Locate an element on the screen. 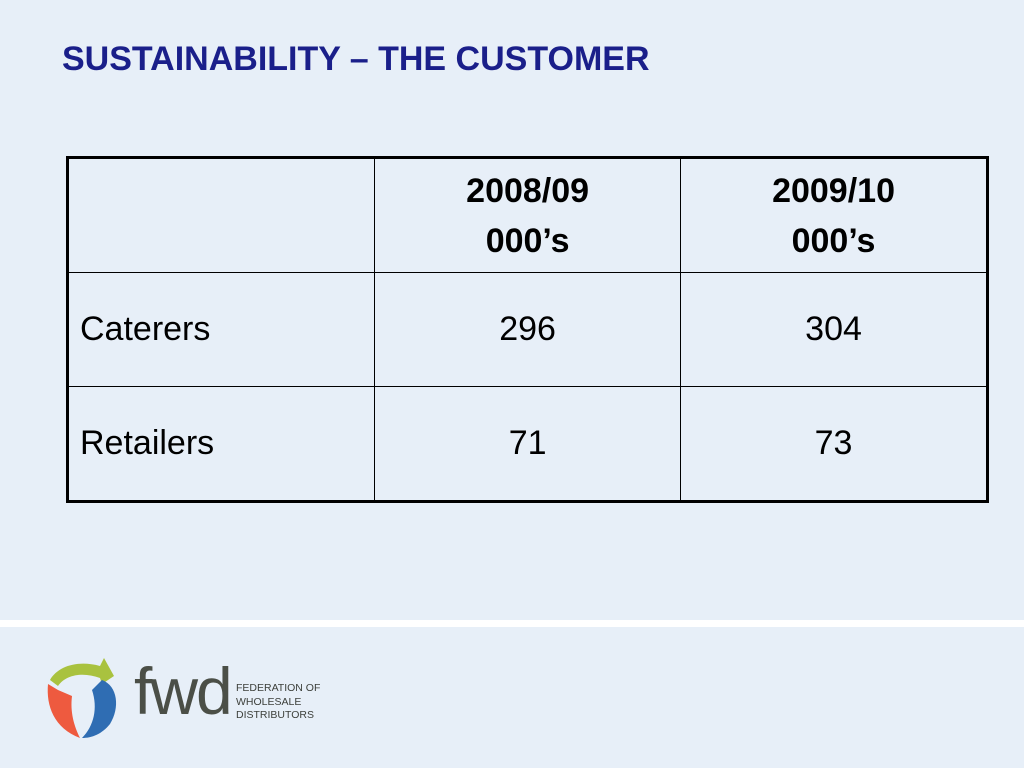 Image resolution: width=1024 pixels, height=768 pixels. cell-value: 71 is located at coordinates (528, 444).